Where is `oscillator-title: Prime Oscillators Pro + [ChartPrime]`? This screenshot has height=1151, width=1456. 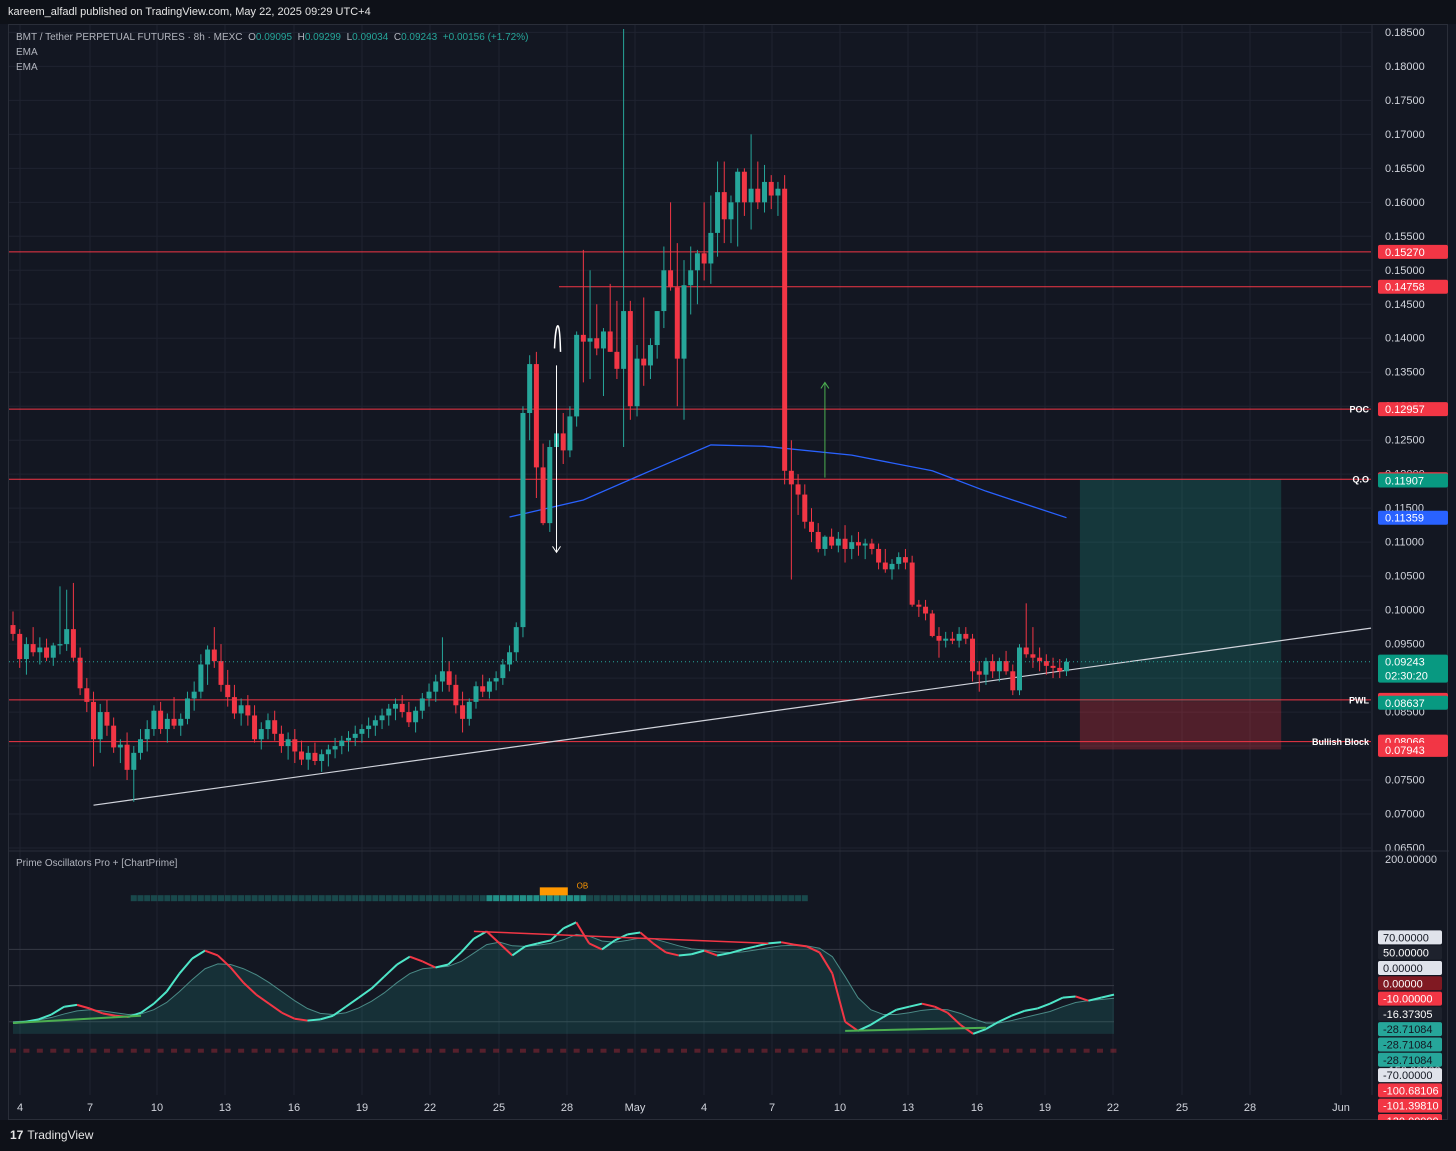 oscillator-title: Prime Oscillators Pro + [ChartPrime] is located at coordinates (97, 863).